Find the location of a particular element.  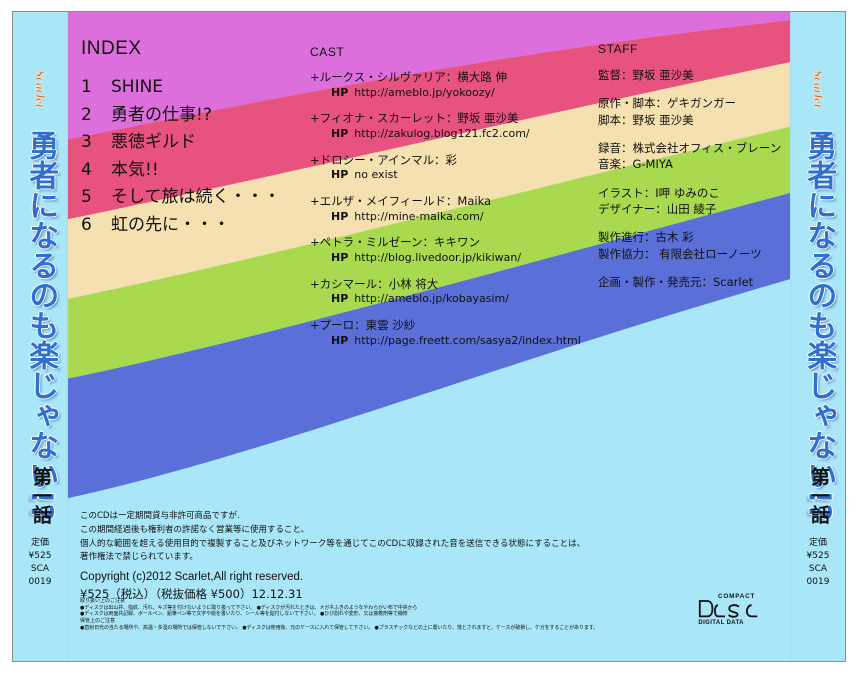

cast-entry: +ドロシー・アインマル：彩 HP no exist is located at coordinates (460, 168).